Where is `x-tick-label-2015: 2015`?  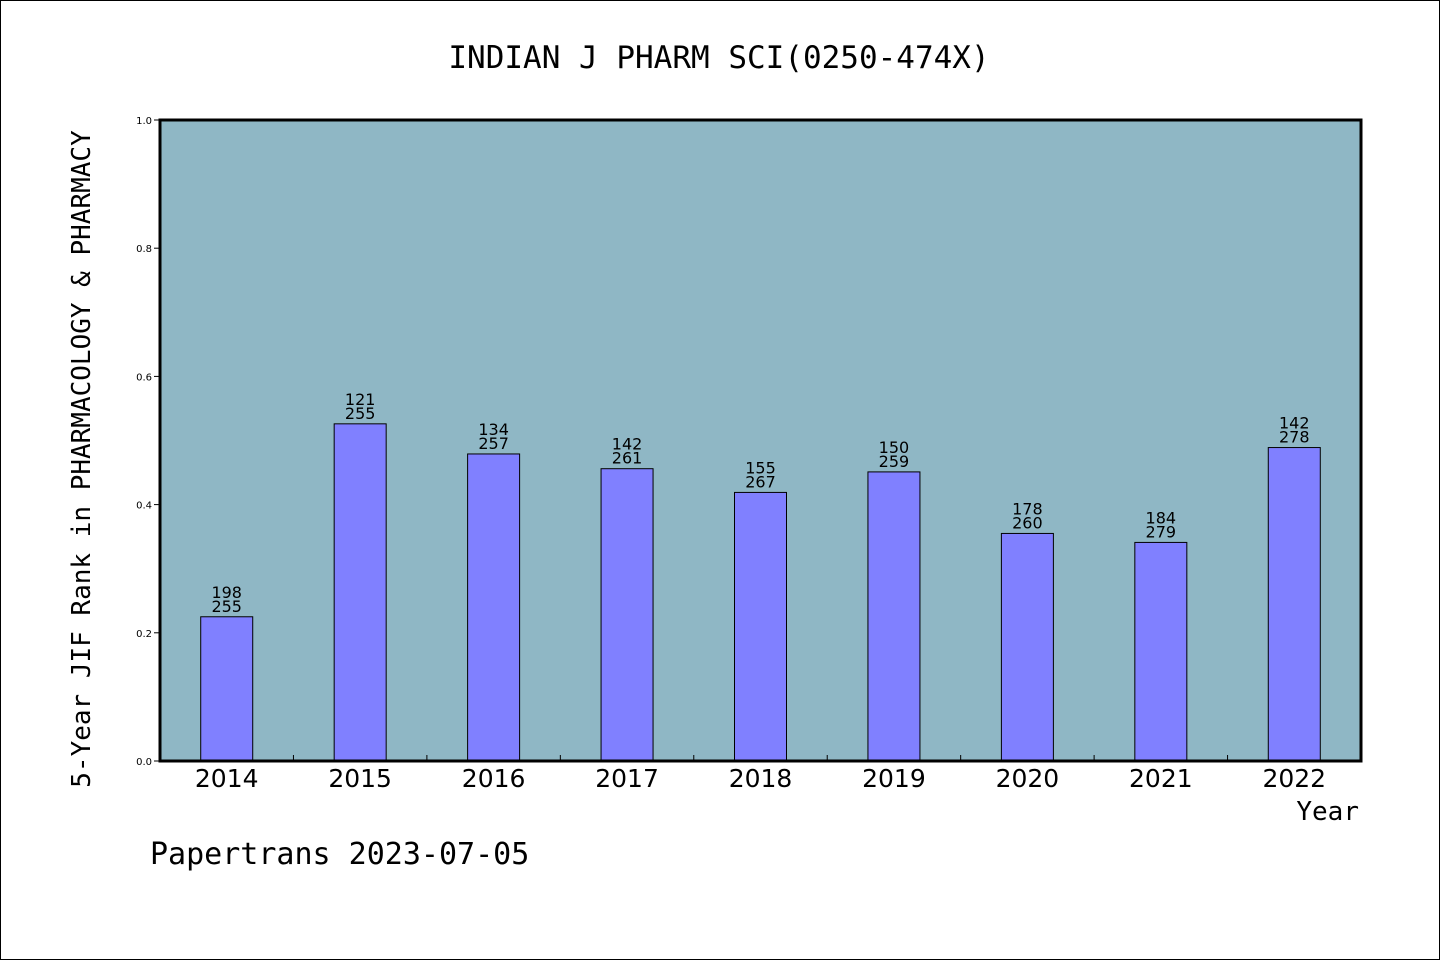 x-tick-label-2015: 2015 is located at coordinates (360, 778).